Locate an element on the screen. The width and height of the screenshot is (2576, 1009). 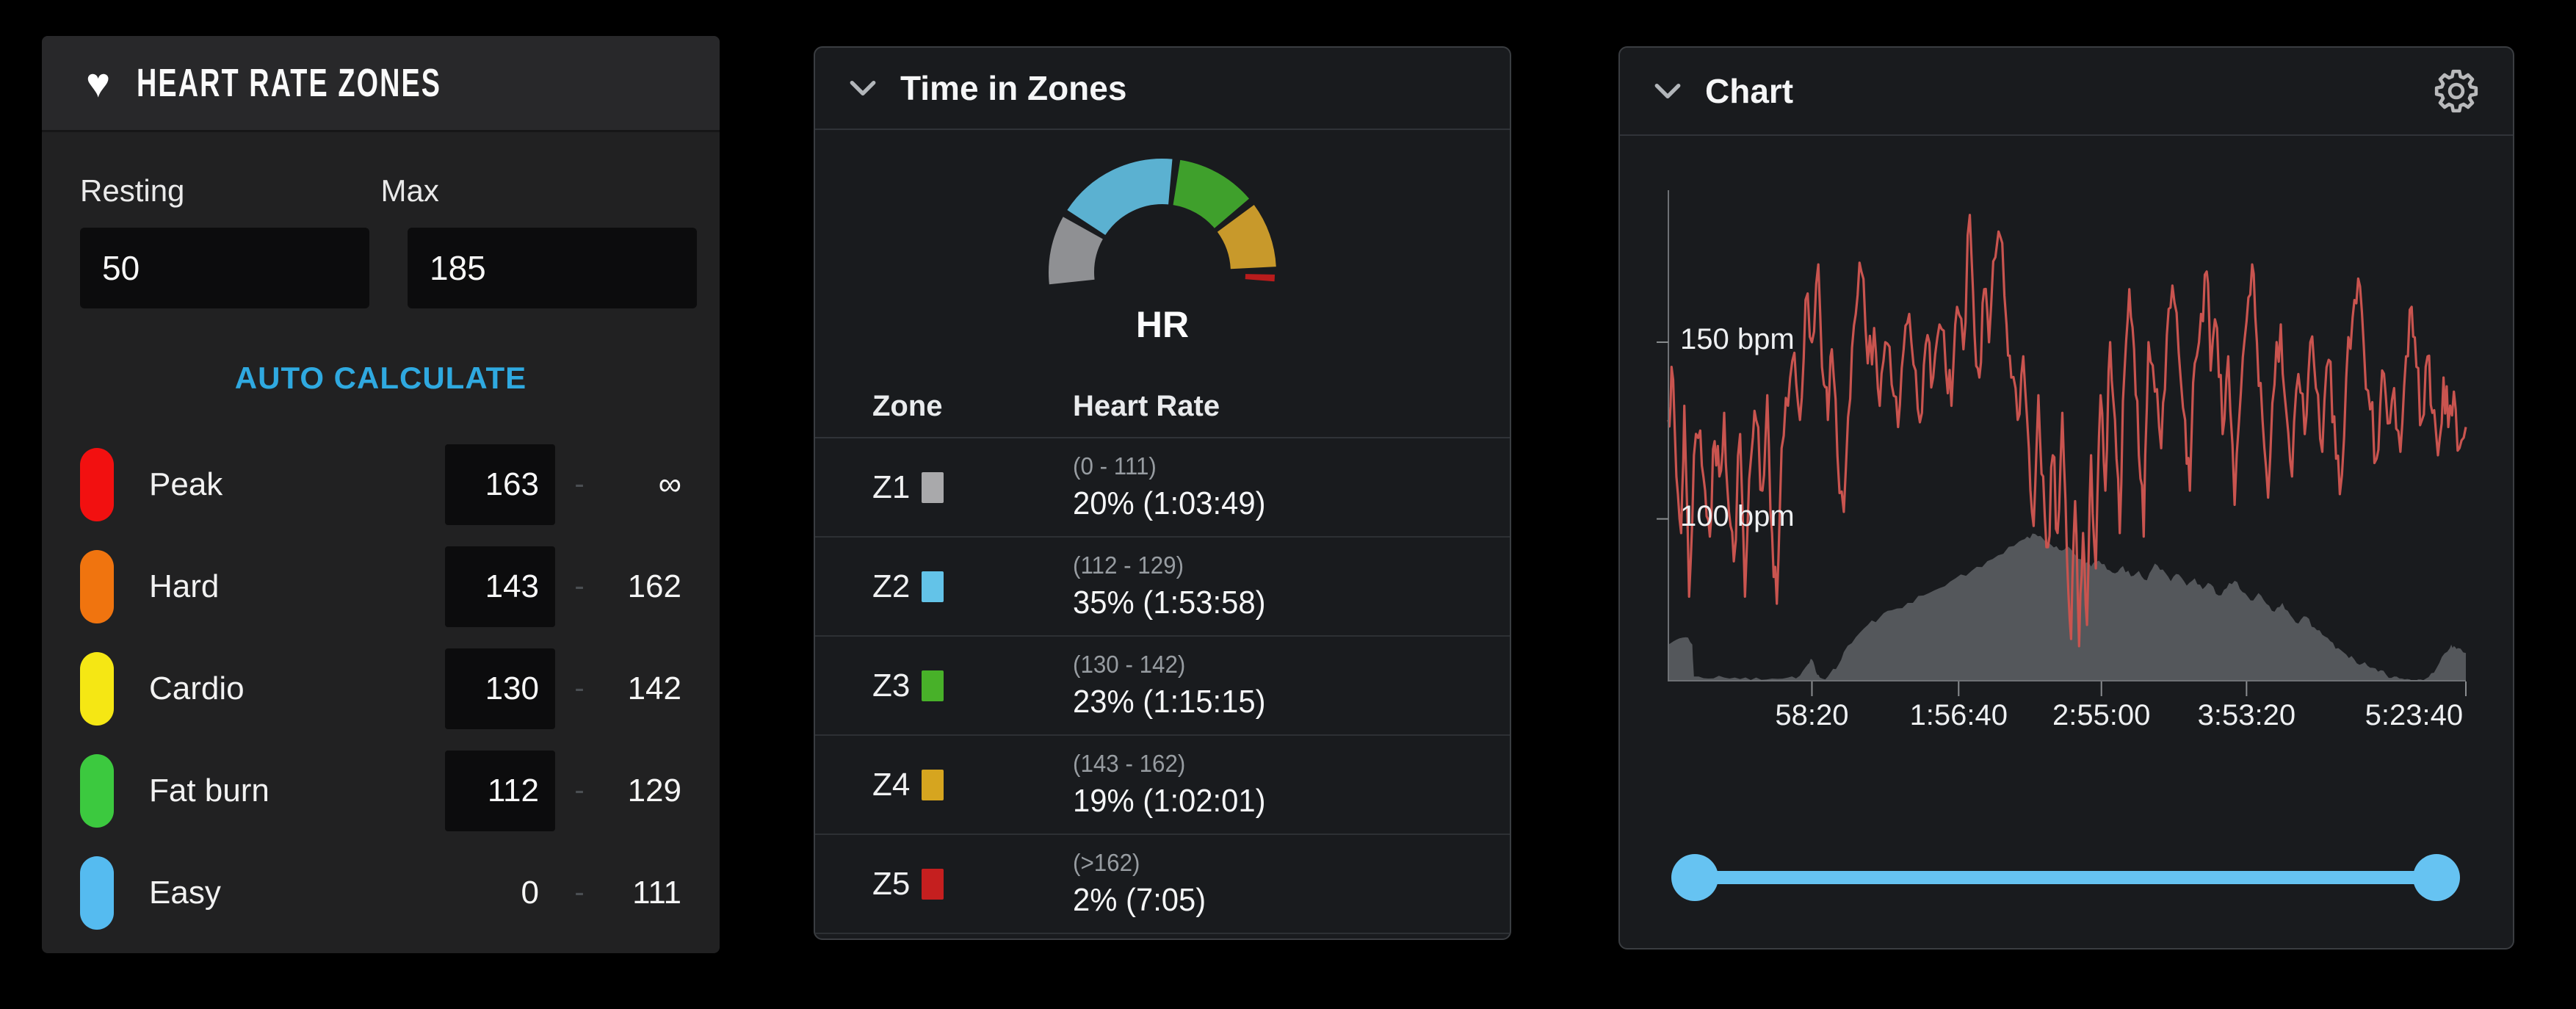
zone-row-cardio: Cardio - 142 is located at coordinates (380, 688).